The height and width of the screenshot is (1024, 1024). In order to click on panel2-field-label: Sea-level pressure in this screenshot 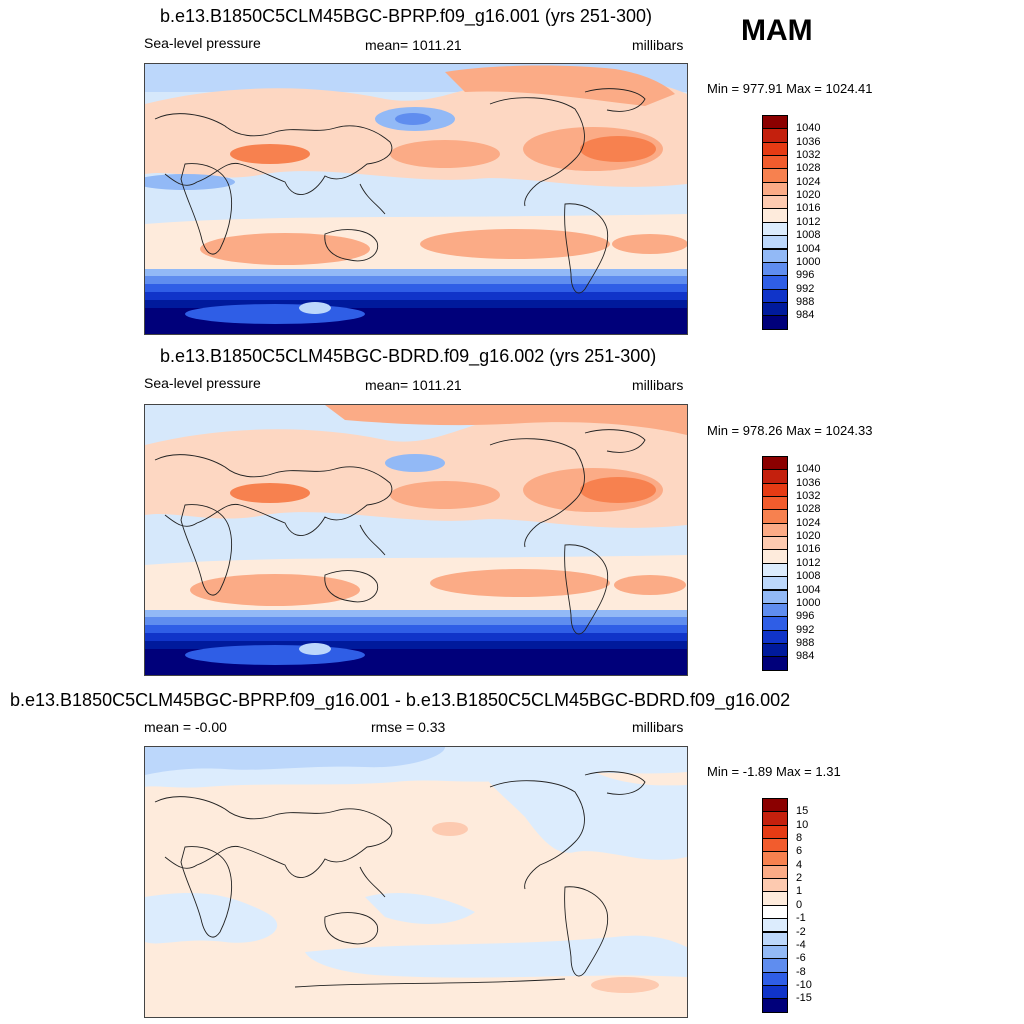, I will do `click(202, 383)`.